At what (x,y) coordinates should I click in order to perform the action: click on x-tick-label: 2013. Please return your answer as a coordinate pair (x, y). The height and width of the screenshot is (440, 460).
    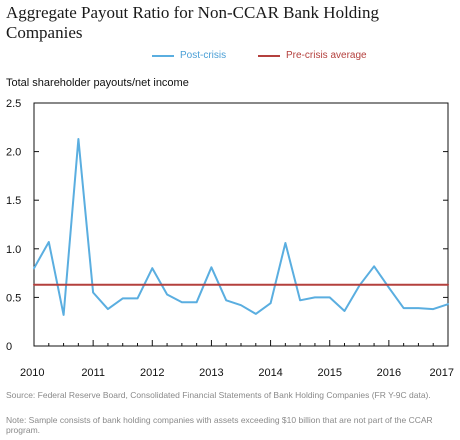
    Looking at the image, I should click on (211, 373).